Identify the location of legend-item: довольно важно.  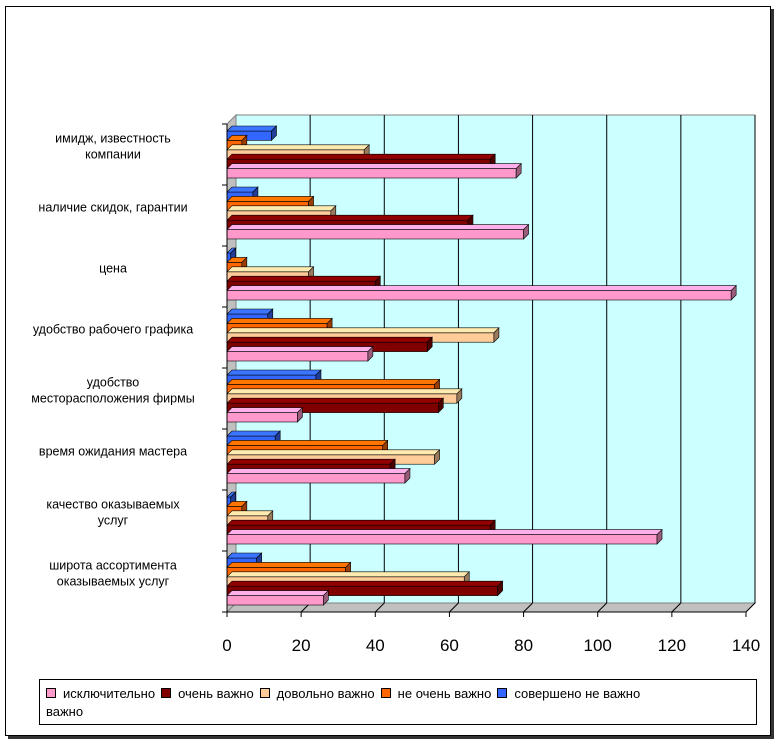
(317, 694).